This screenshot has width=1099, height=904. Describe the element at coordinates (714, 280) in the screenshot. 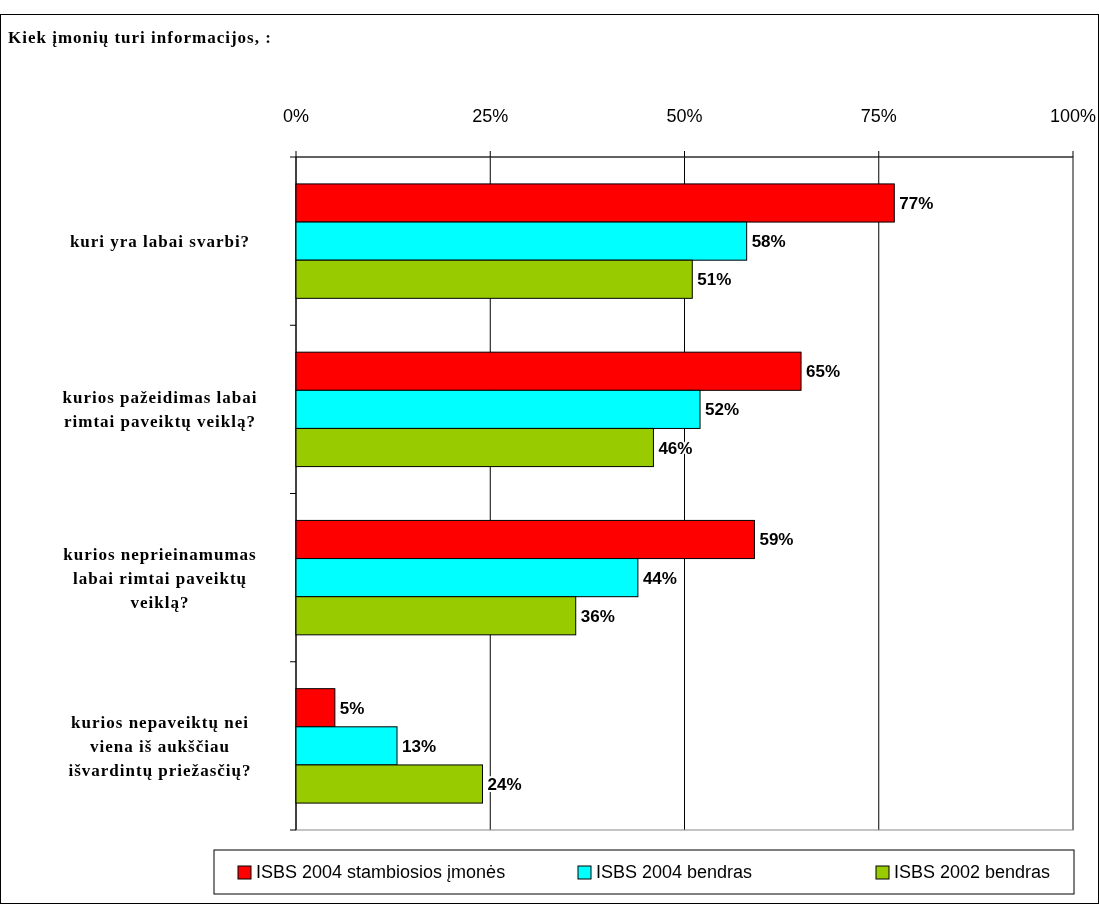

I see `data-label: 51%` at that location.